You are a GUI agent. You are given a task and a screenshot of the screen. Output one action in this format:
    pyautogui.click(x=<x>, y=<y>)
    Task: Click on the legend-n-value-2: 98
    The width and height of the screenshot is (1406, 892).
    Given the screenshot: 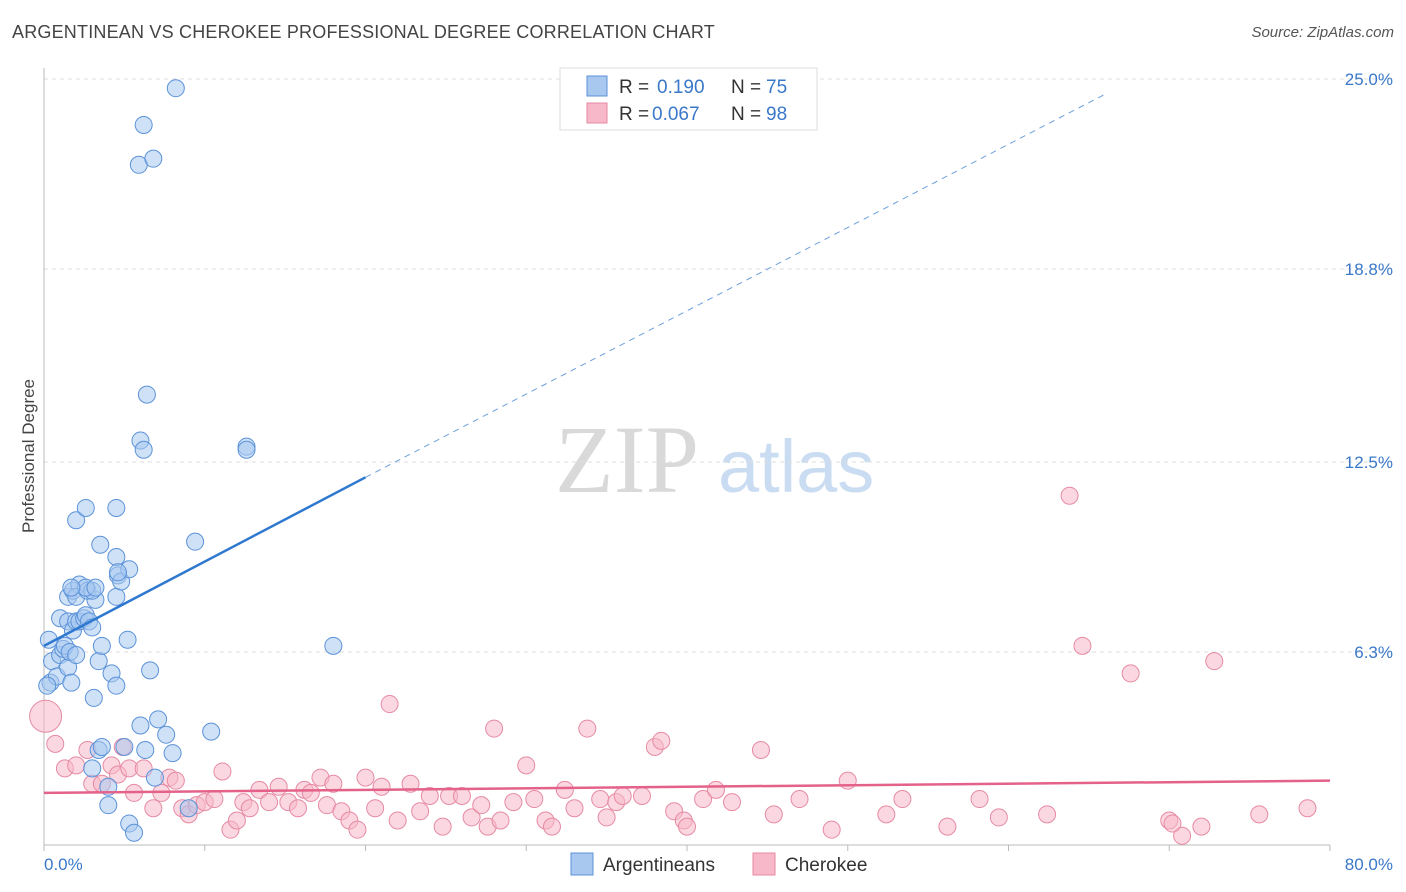 What is the action you would take?
    pyautogui.click(x=776, y=114)
    